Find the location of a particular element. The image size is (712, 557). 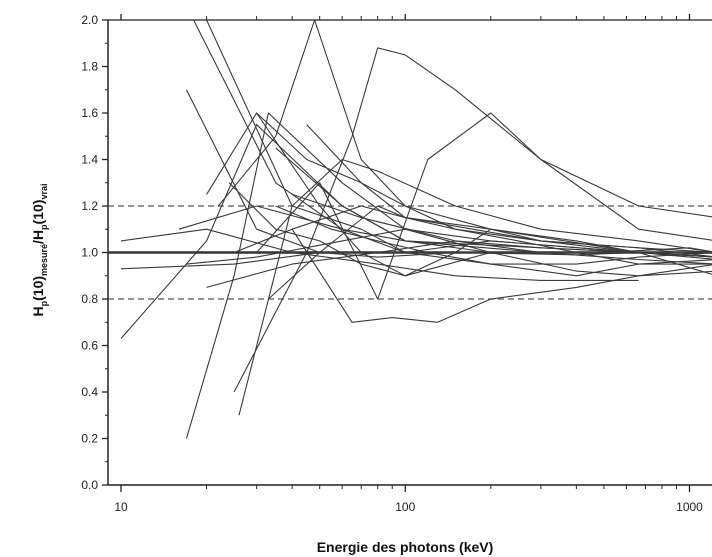

x-tick-label: 1000 is located at coordinates (689, 507).